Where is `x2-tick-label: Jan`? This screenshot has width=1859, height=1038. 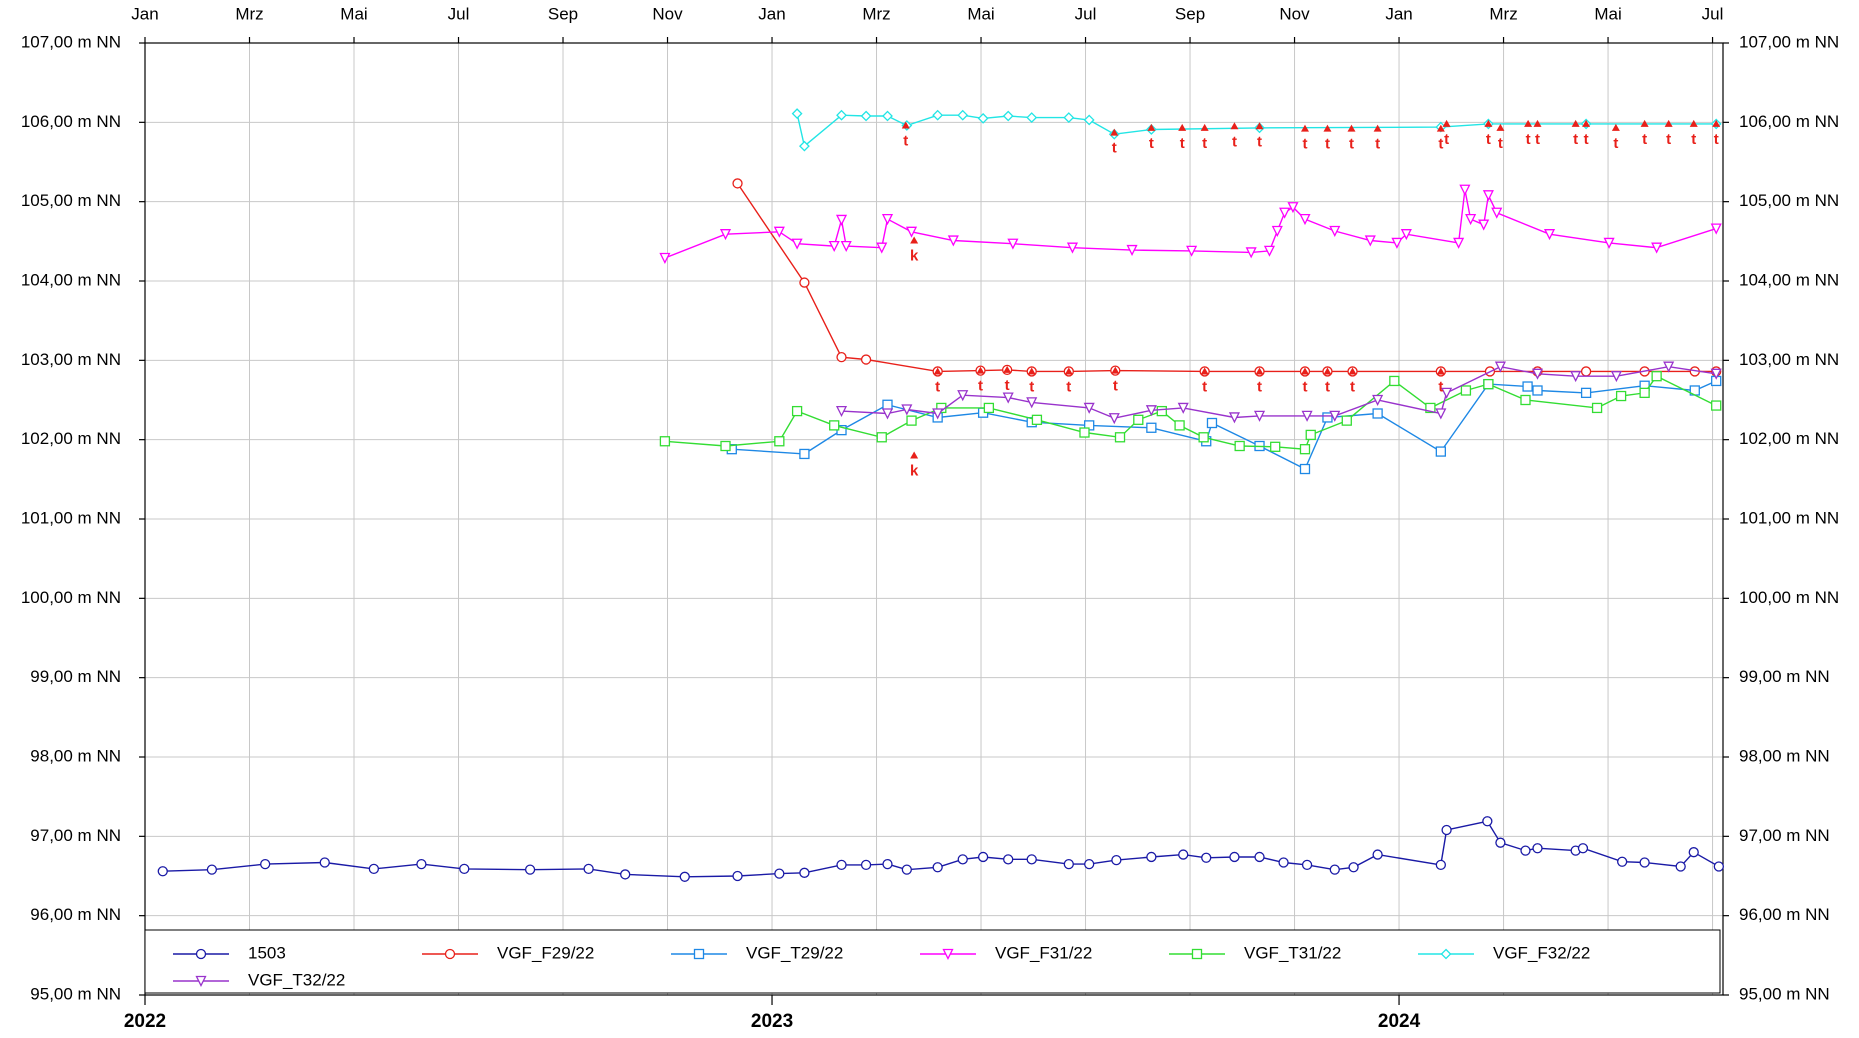
x2-tick-label: Jan is located at coordinates (1398, 13).